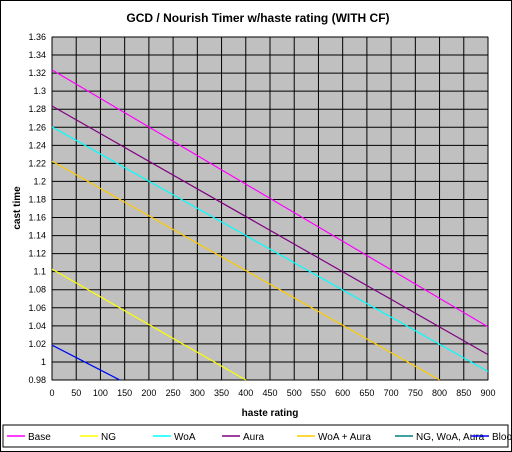 The height and width of the screenshot is (452, 512). Describe the element at coordinates (51, 393) in the screenshot. I see `x-tick-label: 0` at that location.